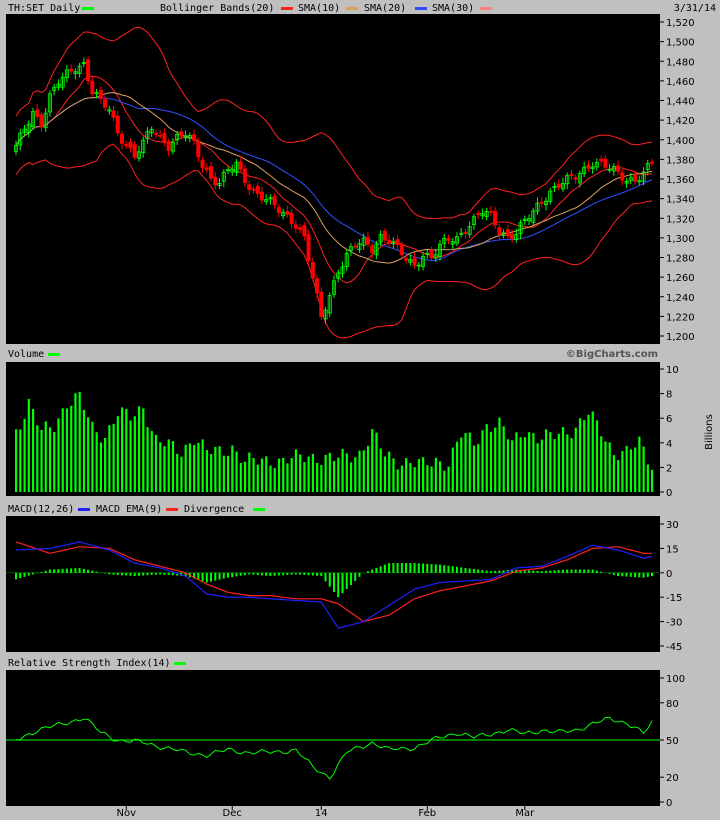 Image resolution: width=720 pixels, height=820 pixels. I want to click on price-y-tick-label: 1,460, so click(680, 82).